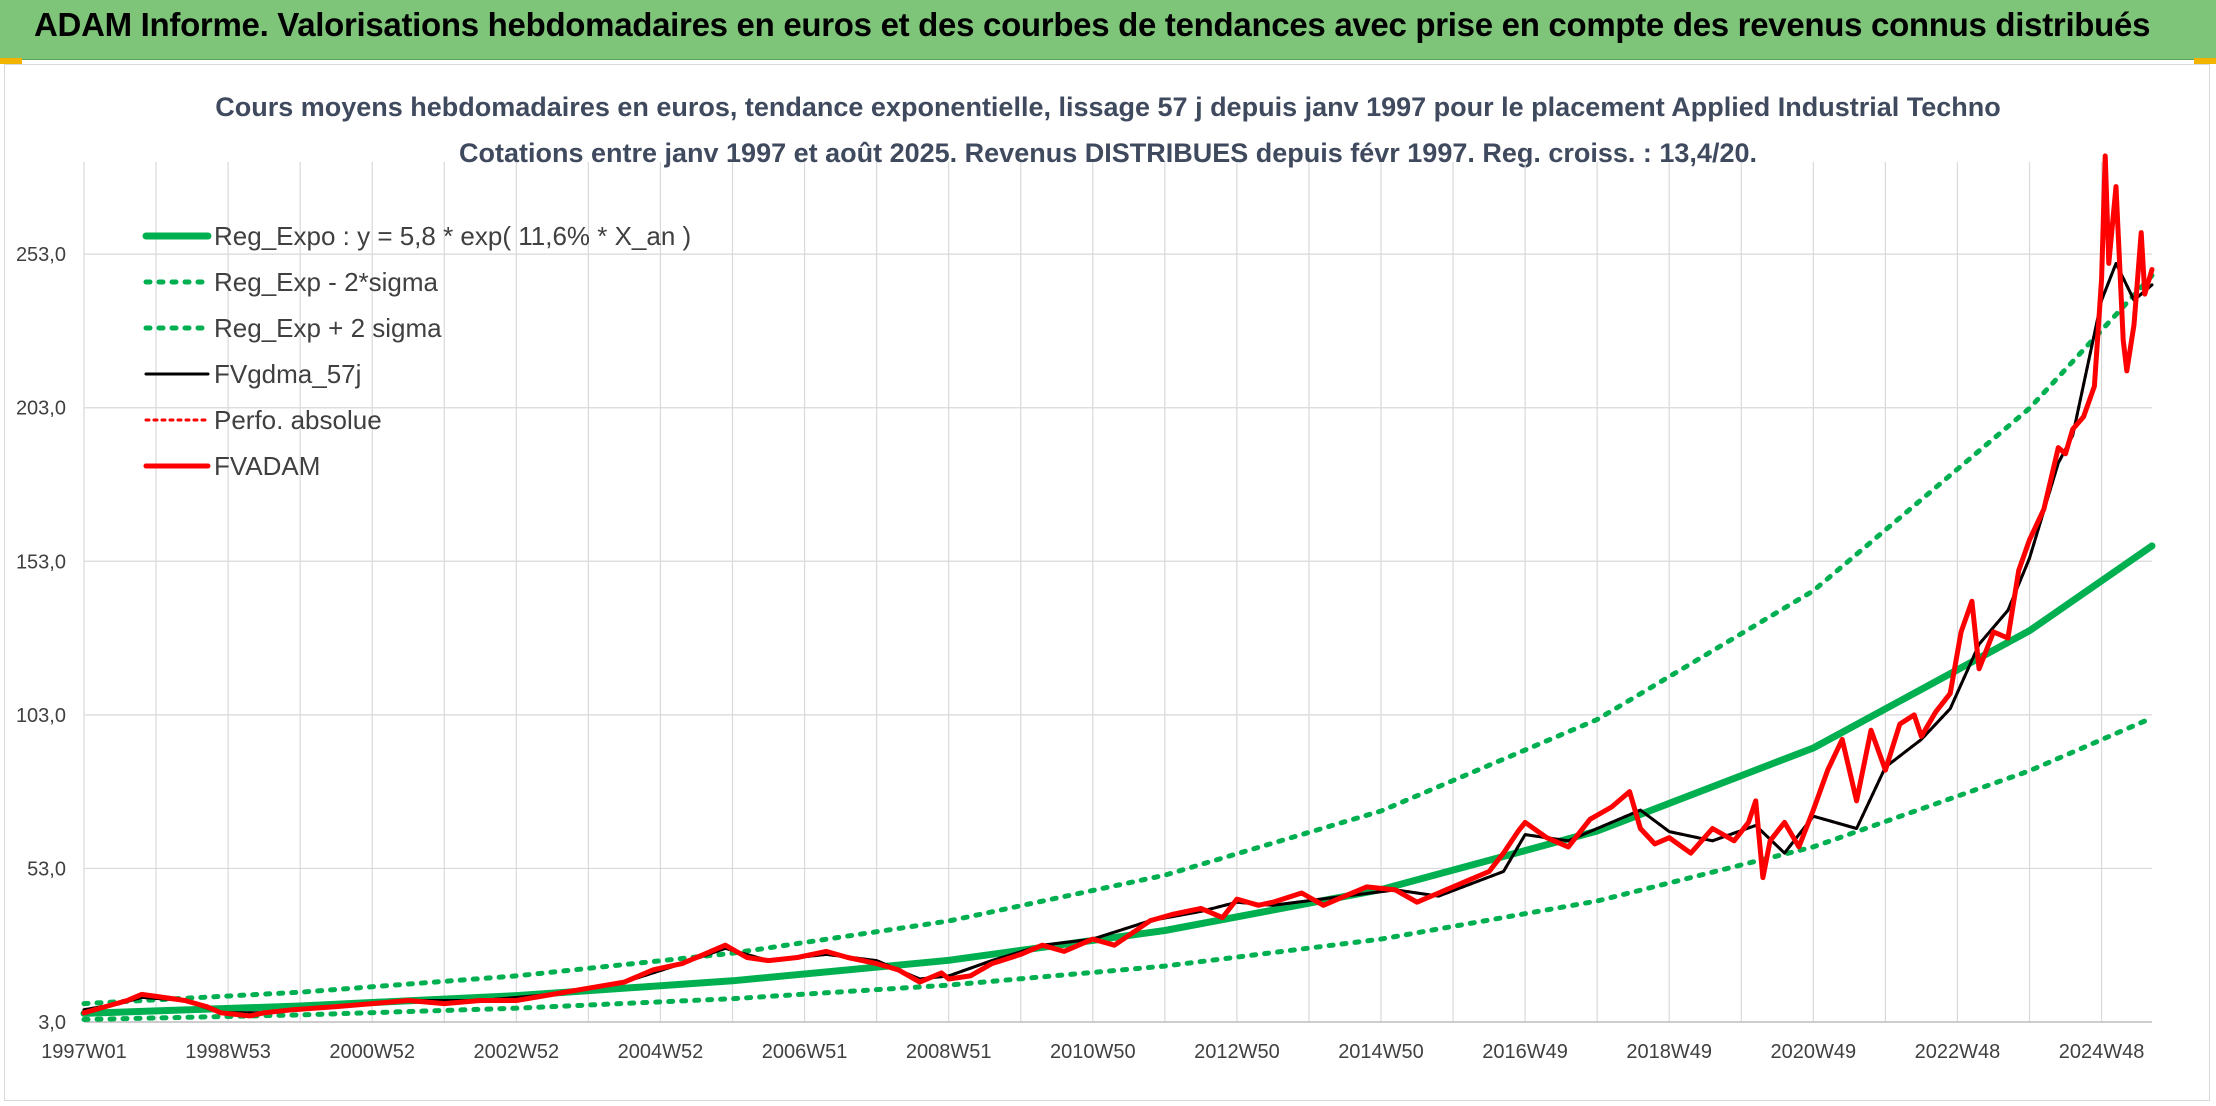 This screenshot has height=1106, width=2216. I want to click on y-tick-label: 203,0, so click(41, 409).